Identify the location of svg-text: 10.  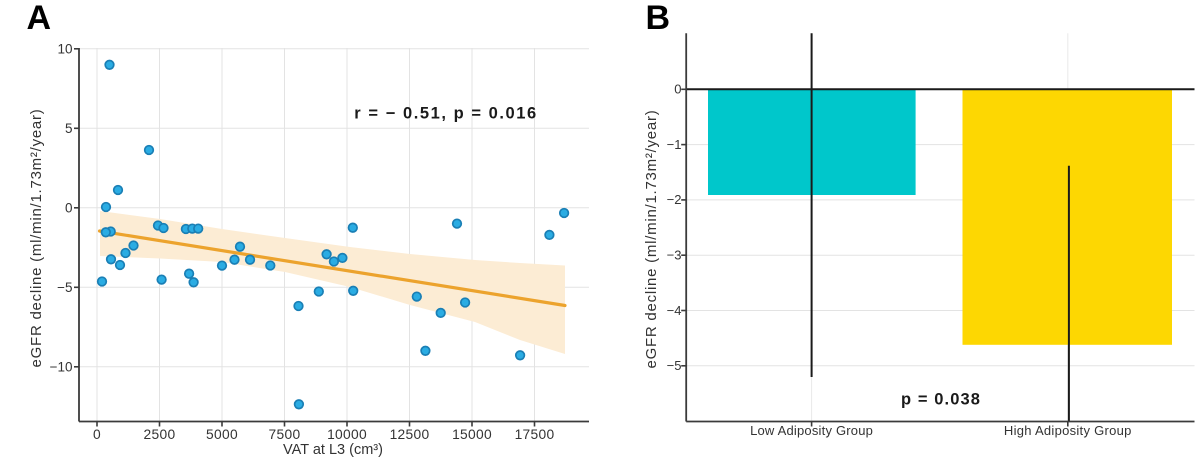
(64, 48).